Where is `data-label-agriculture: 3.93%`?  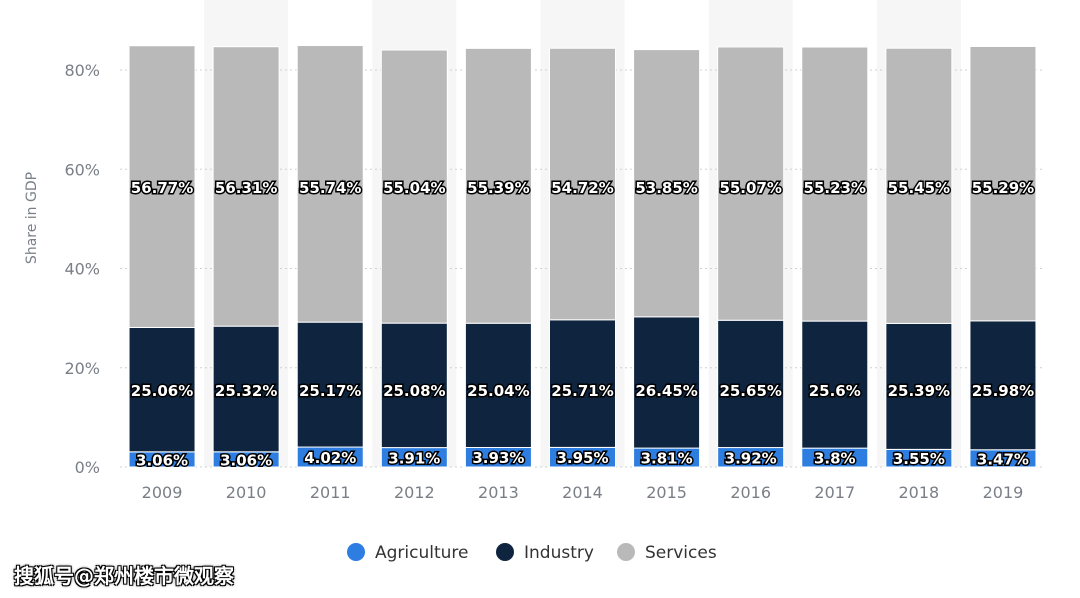 data-label-agriculture: 3.93% is located at coordinates (498, 458).